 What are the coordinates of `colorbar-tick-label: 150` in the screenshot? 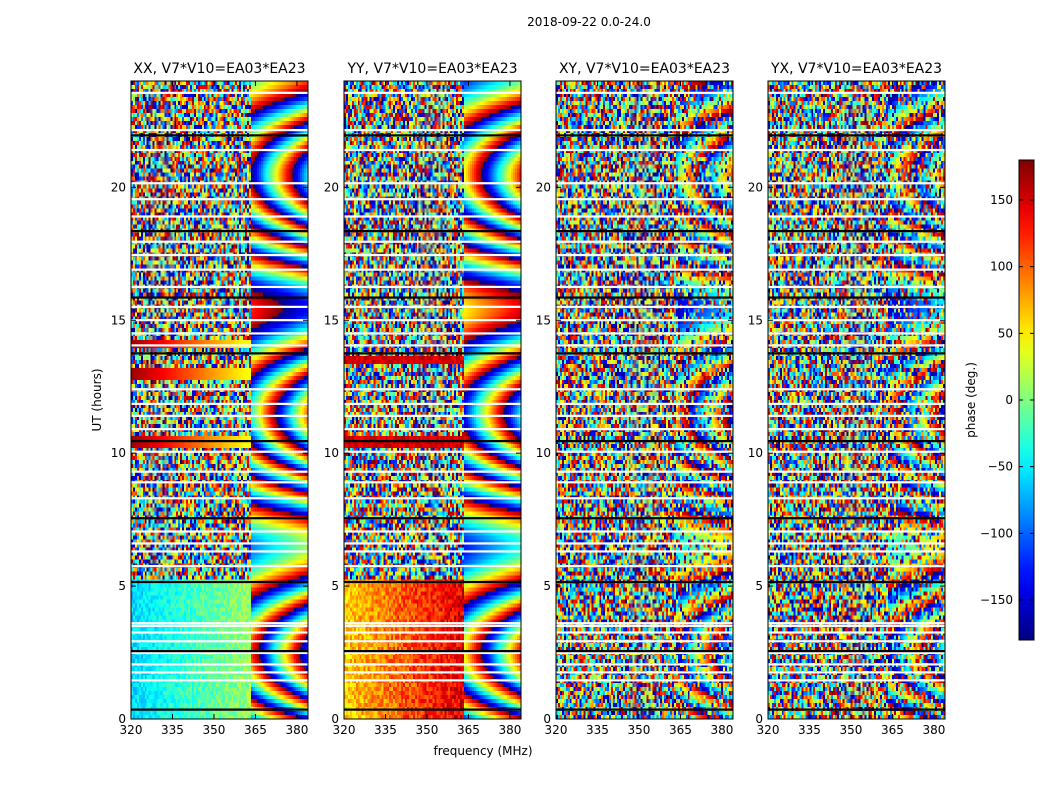 It's located at (1001, 200).